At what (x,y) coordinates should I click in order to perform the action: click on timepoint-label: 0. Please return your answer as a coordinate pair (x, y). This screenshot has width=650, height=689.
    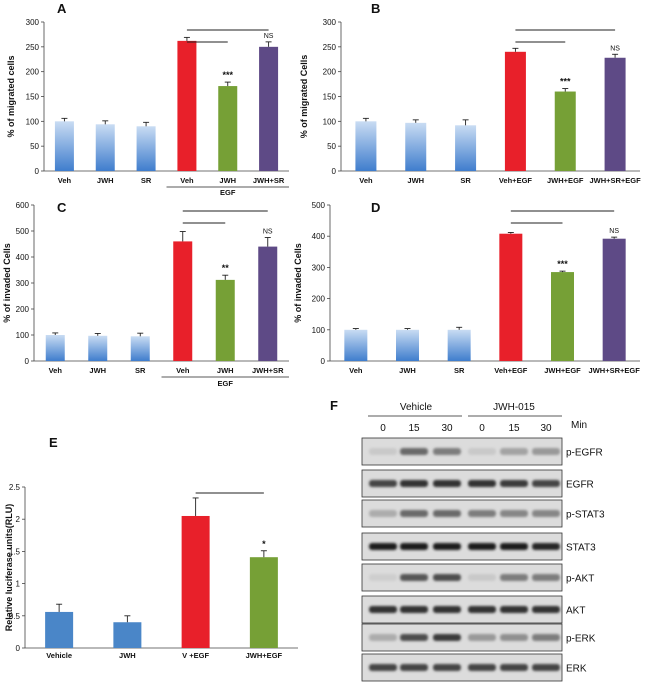
    Looking at the image, I should click on (383, 428).